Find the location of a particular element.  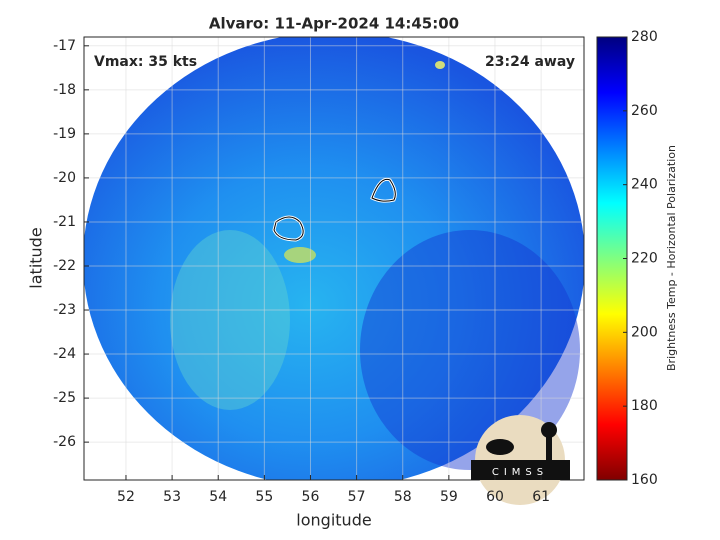

colorbar-tick-label: 160 is located at coordinates (644, 480).